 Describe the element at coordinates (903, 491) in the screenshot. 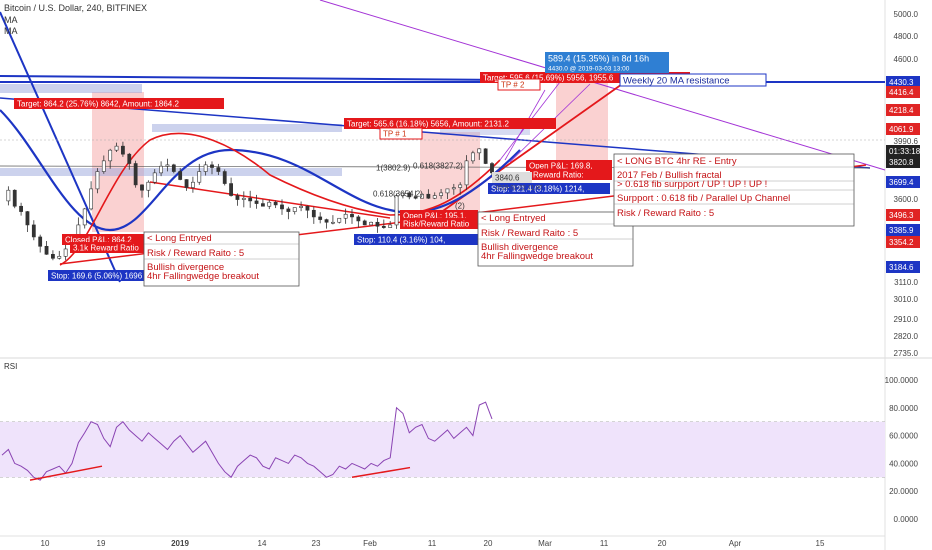

I see `rsi-tick-label: 20.0000` at that location.